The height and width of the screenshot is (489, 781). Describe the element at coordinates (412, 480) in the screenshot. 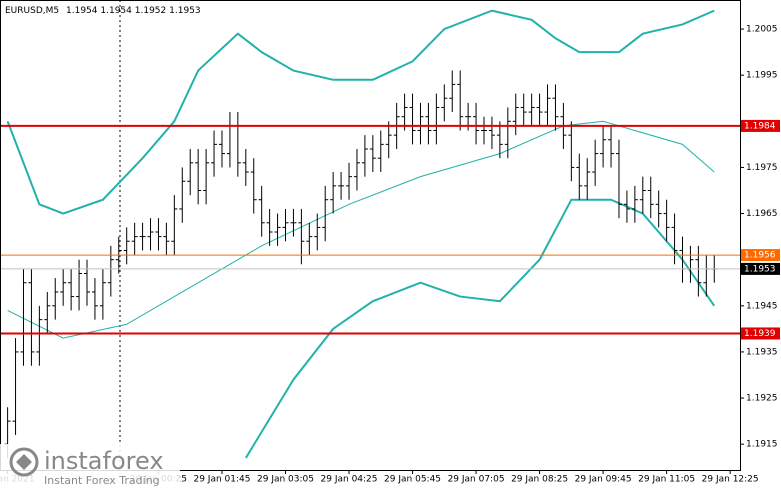

I see `x-tick-label: 29 Jan 05:45` at that location.